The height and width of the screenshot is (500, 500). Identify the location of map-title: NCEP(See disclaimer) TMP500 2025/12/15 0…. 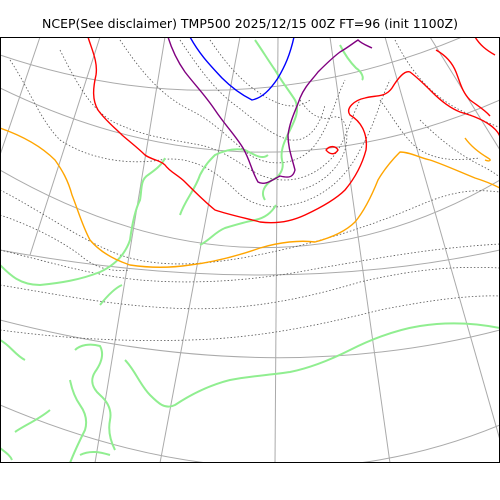
(249, 23).